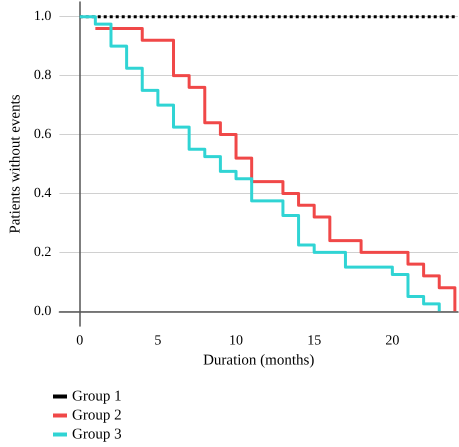  What do you see at coordinates (97, 396) in the screenshot?
I see `legend-label: Group 1` at bounding box center [97, 396].